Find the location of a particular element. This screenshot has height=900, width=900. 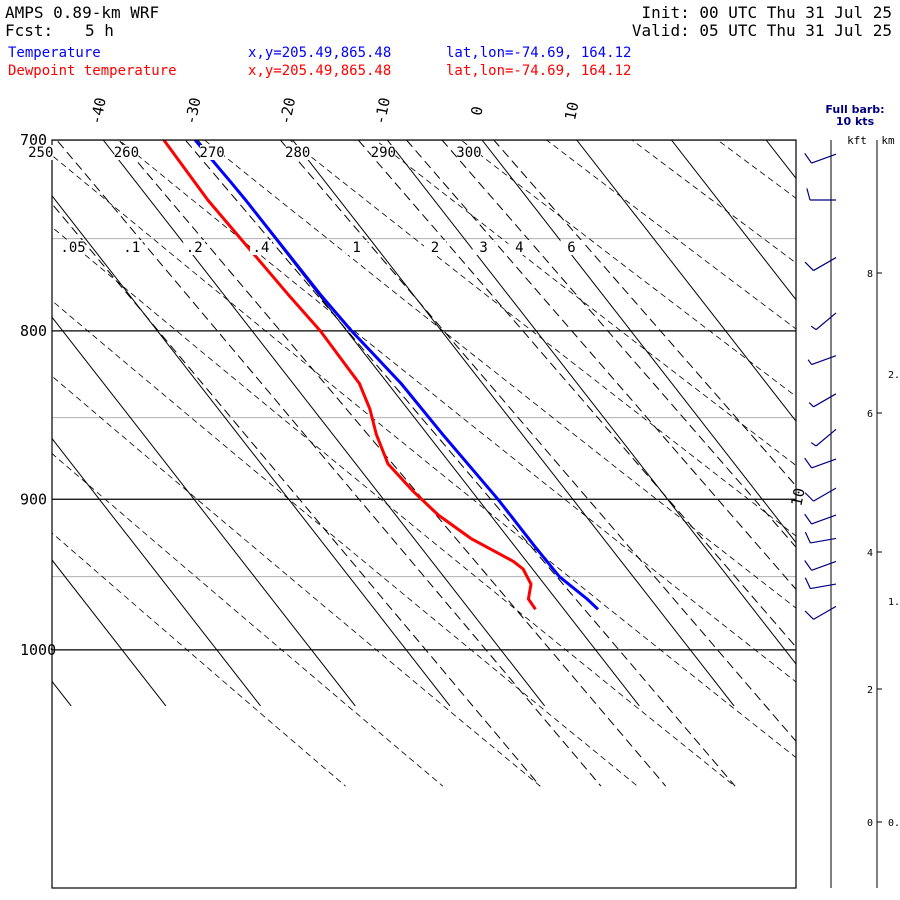

mixing-ratio-label: .1 is located at coordinates (131, 248).